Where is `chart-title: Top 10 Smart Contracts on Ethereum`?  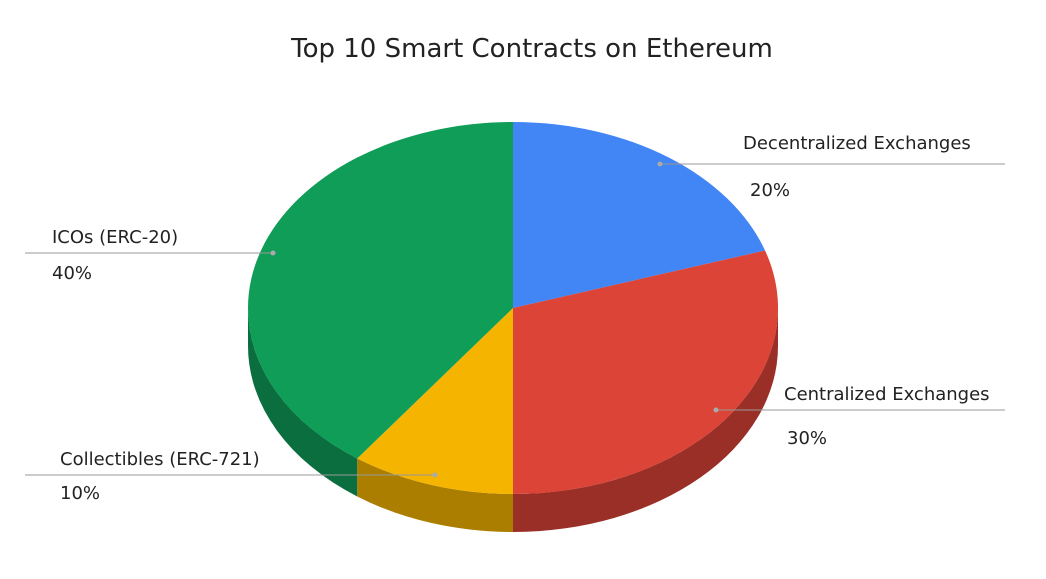 chart-title: Top 10 Smart Contracts on Ethereum is located at coordinates (531, 49).